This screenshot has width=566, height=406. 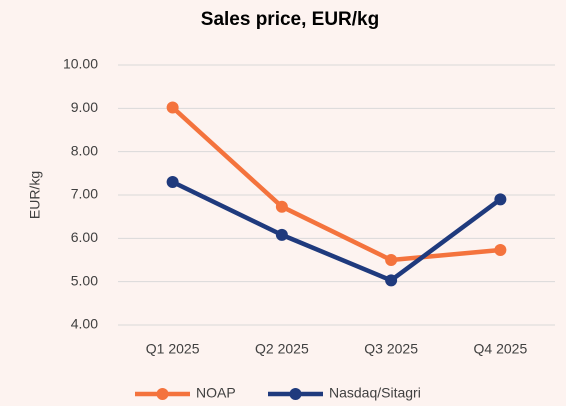 What do you see at coordinates (84, 194) in the screenshot?
I see `y-tick-label: 7.00` at bounding box center [84, 194].